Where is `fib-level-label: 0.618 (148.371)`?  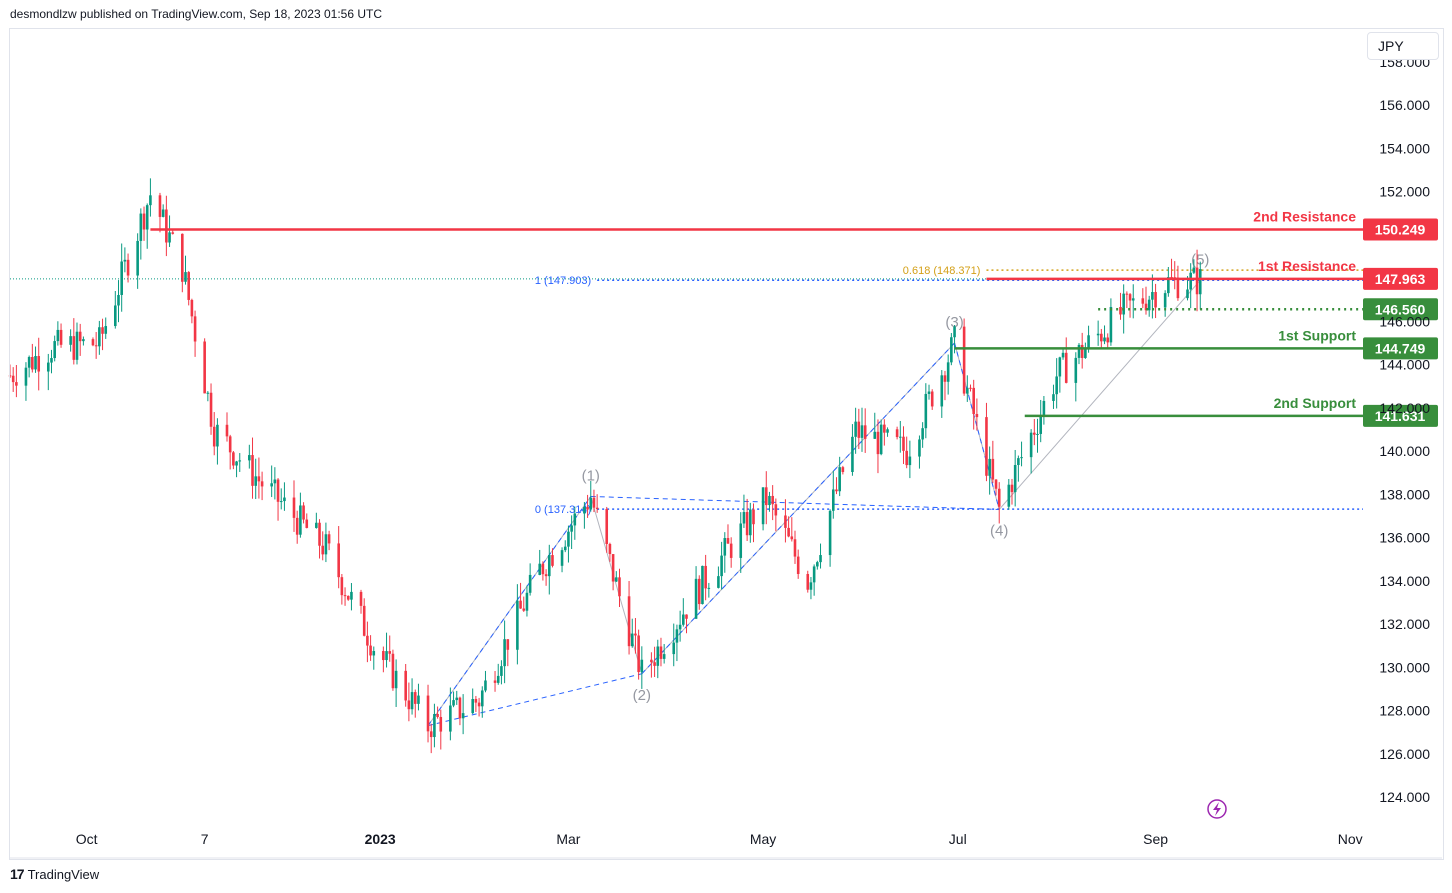 fib-level-label: 0.618 (148.371) is located at coordinates (942, 271).